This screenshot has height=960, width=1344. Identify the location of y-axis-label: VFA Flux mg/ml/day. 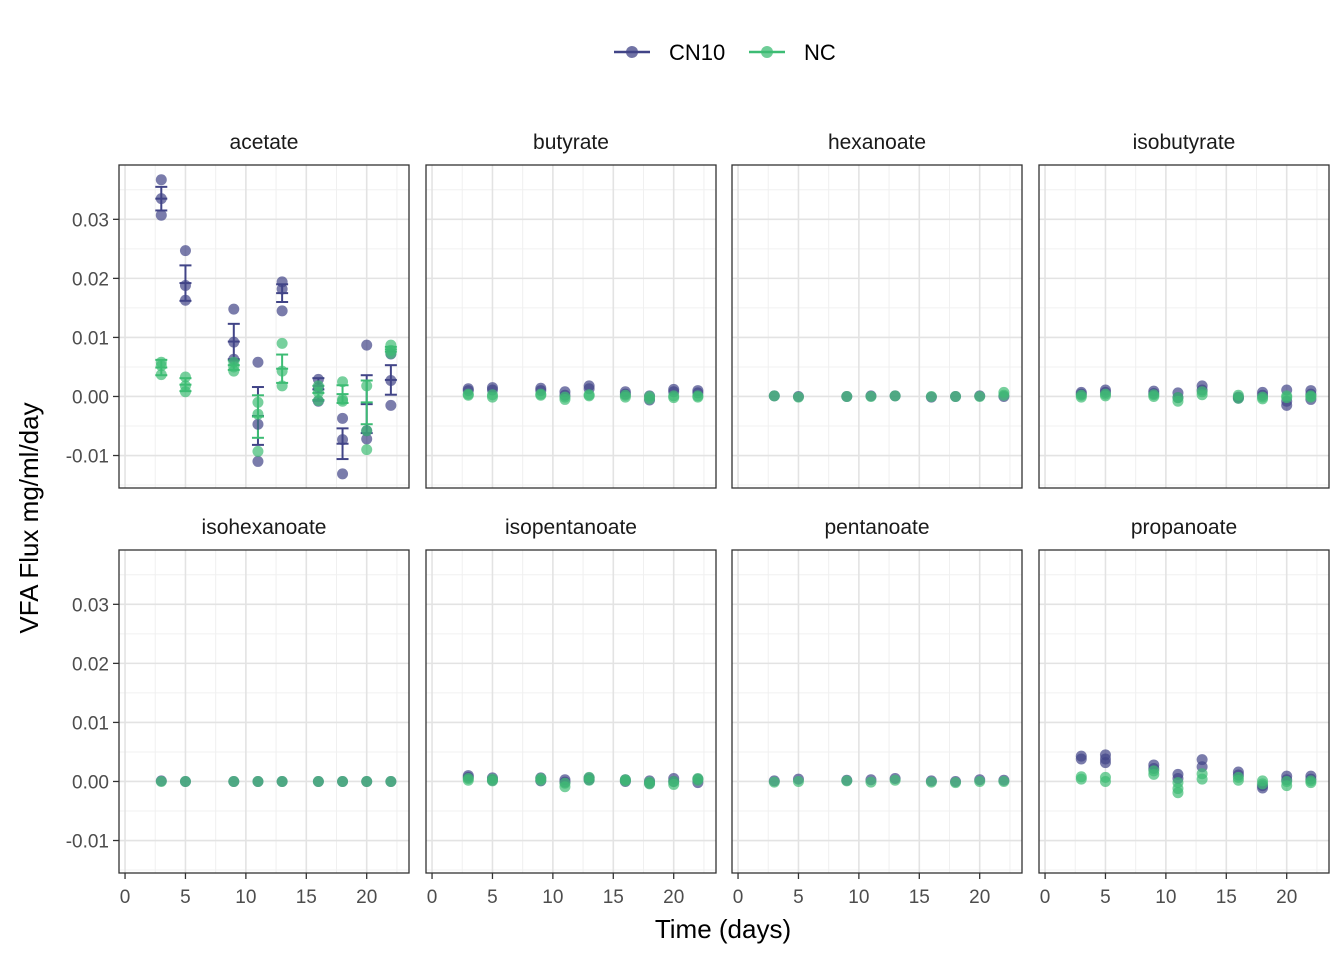
(29, 517).